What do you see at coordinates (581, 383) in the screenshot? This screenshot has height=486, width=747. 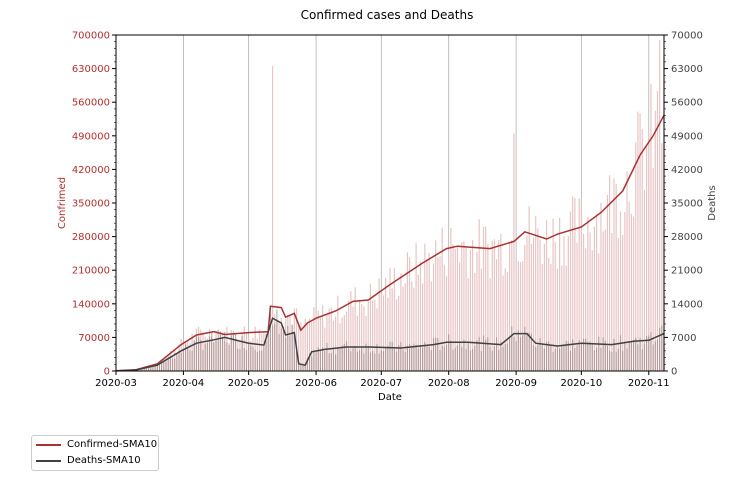 I see `x-tick-label: 2020-10` at bounding box center [581, 383].